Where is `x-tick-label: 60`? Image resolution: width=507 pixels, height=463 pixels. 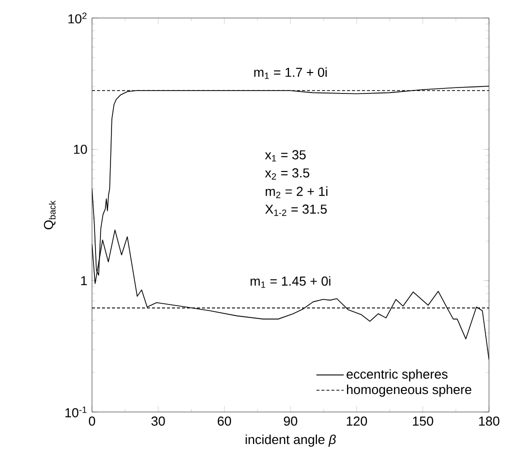 x-tick-label: 60 is located at coordinates (225, 421).